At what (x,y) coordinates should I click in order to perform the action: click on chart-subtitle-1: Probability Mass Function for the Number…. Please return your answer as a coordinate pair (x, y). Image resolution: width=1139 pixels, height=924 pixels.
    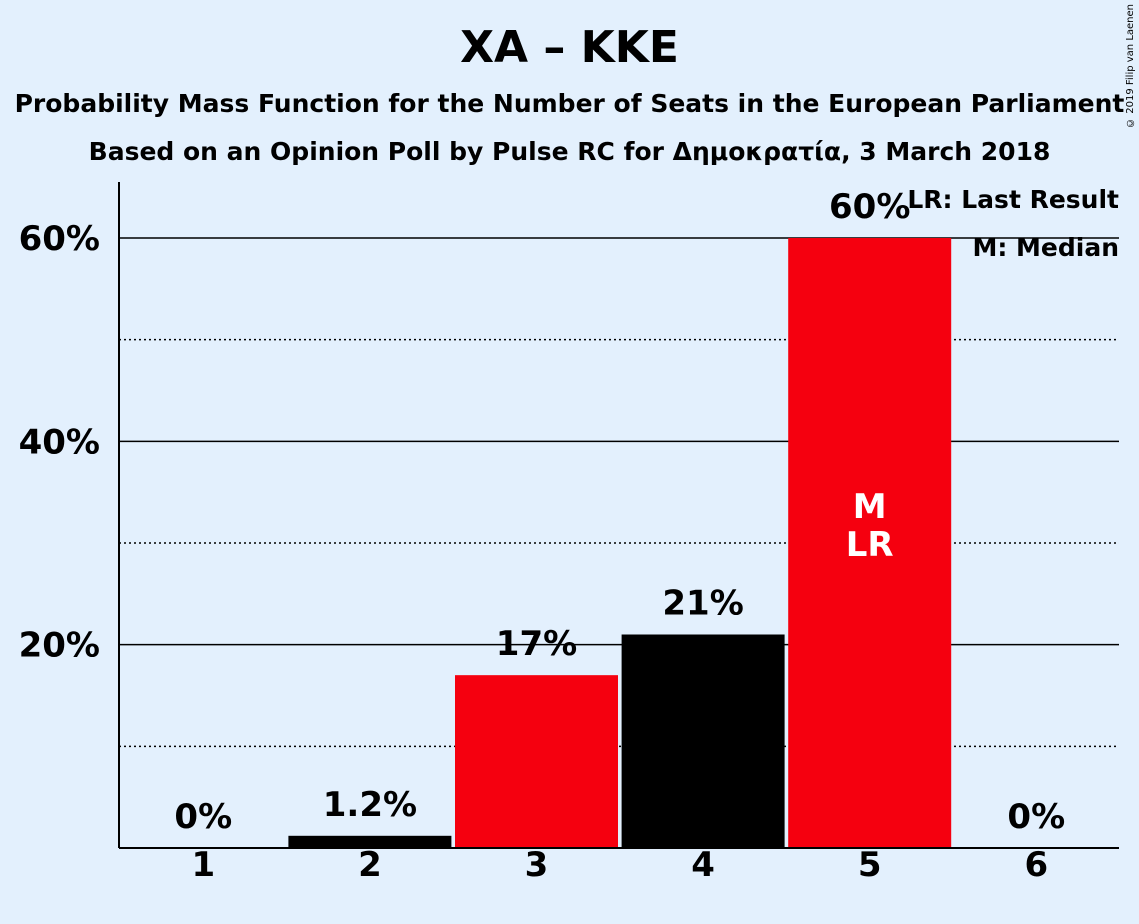
    Looking at the image, I should click on (569, 103).